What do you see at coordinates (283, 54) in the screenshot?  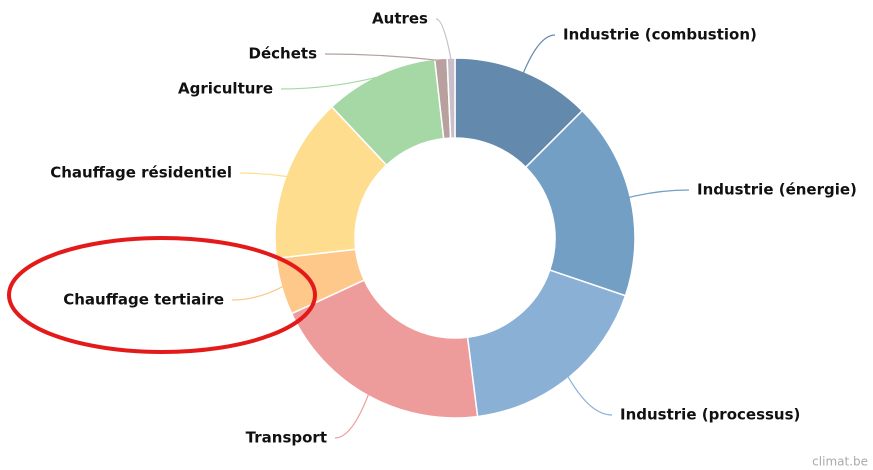 I see `slice-label: Déchets` at bounding box center [283, 54].